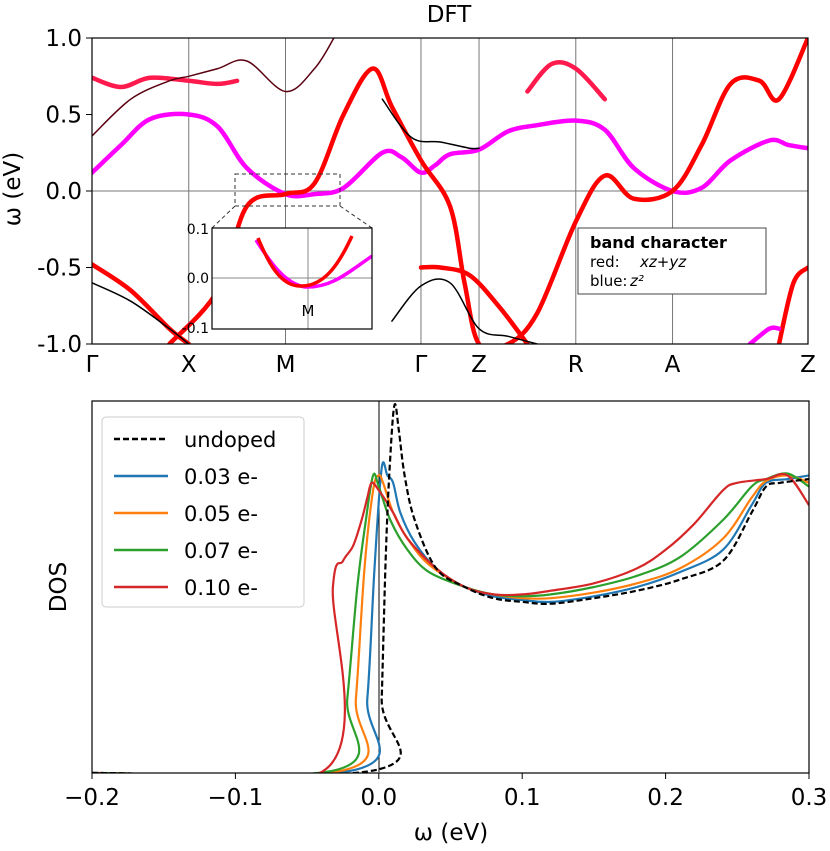 The height and width of the screenshot is (851, 830). I want to click on band-legend-red-value: xz+yz, so click(663, 262).